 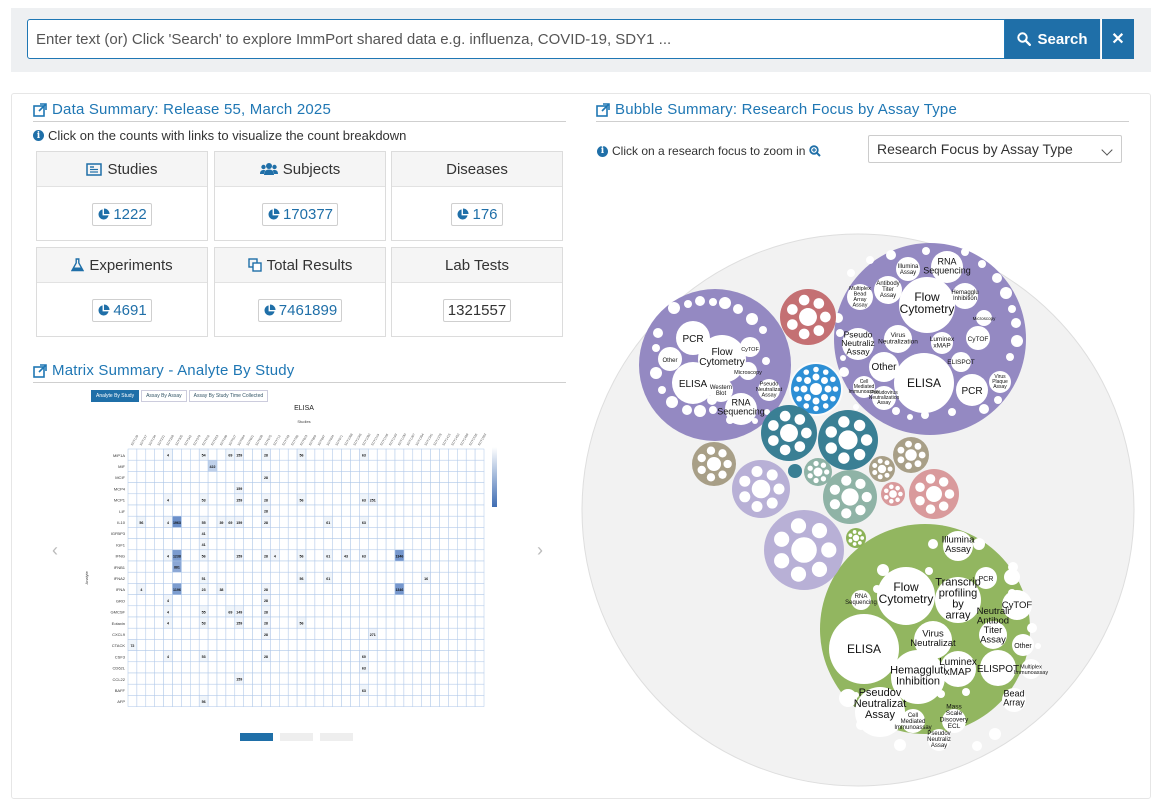 I want to click on sub-bubble-other, so click(x=1023, y=645).